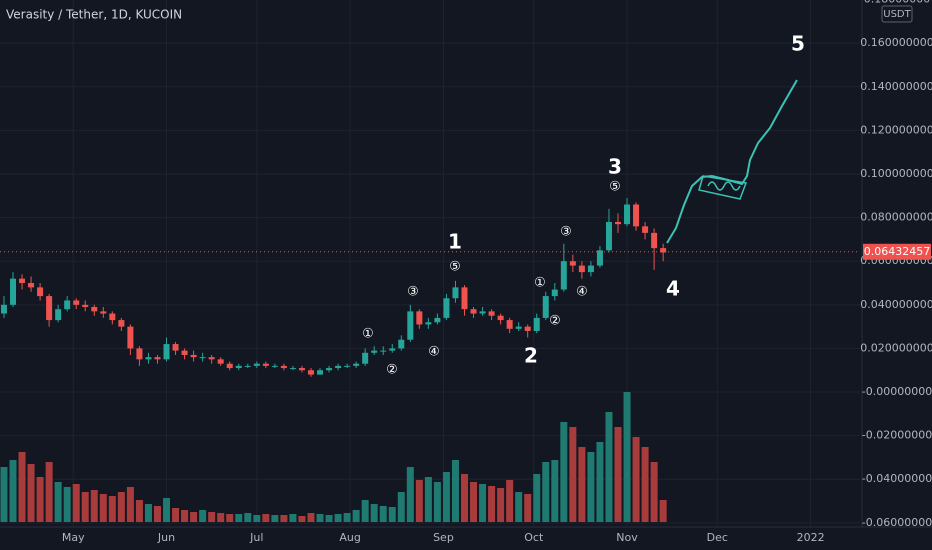  What do you see at coordinates (413, 292) in the screenshot?
I see `wave-label: ③` at bounding box center [413, 292].